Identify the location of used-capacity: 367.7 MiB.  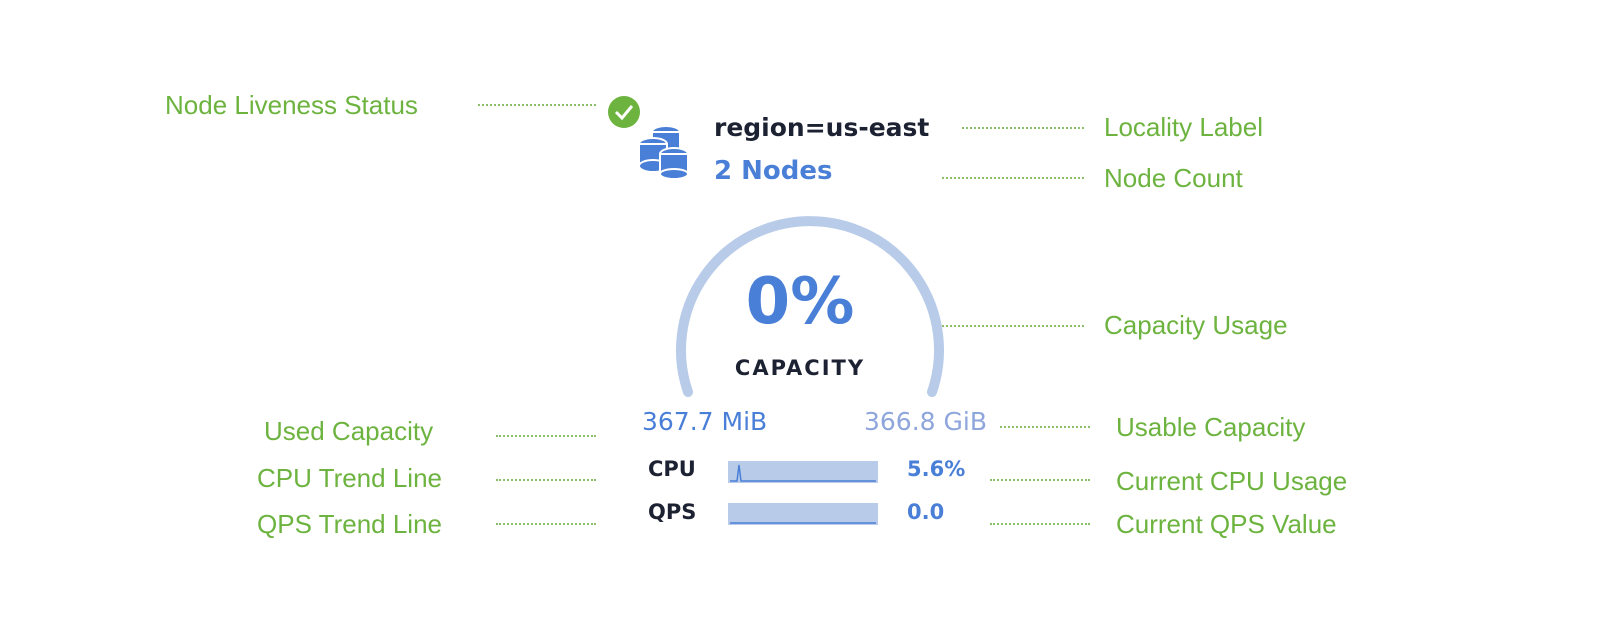
(705, 421).